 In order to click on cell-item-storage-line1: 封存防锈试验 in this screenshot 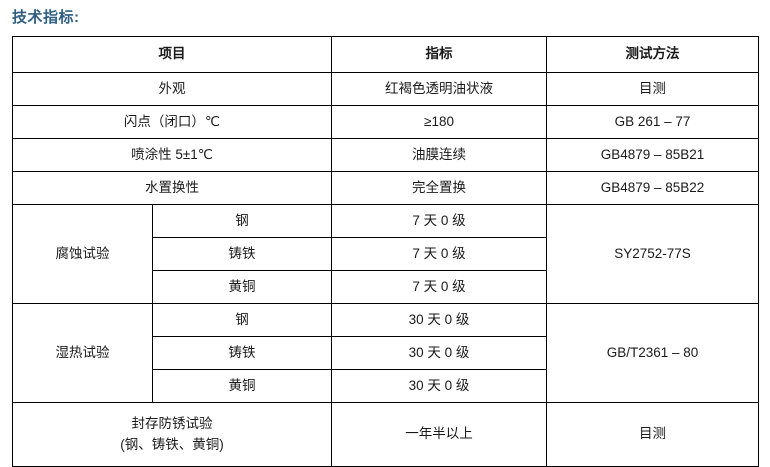, I will do `click(172, 424)`.